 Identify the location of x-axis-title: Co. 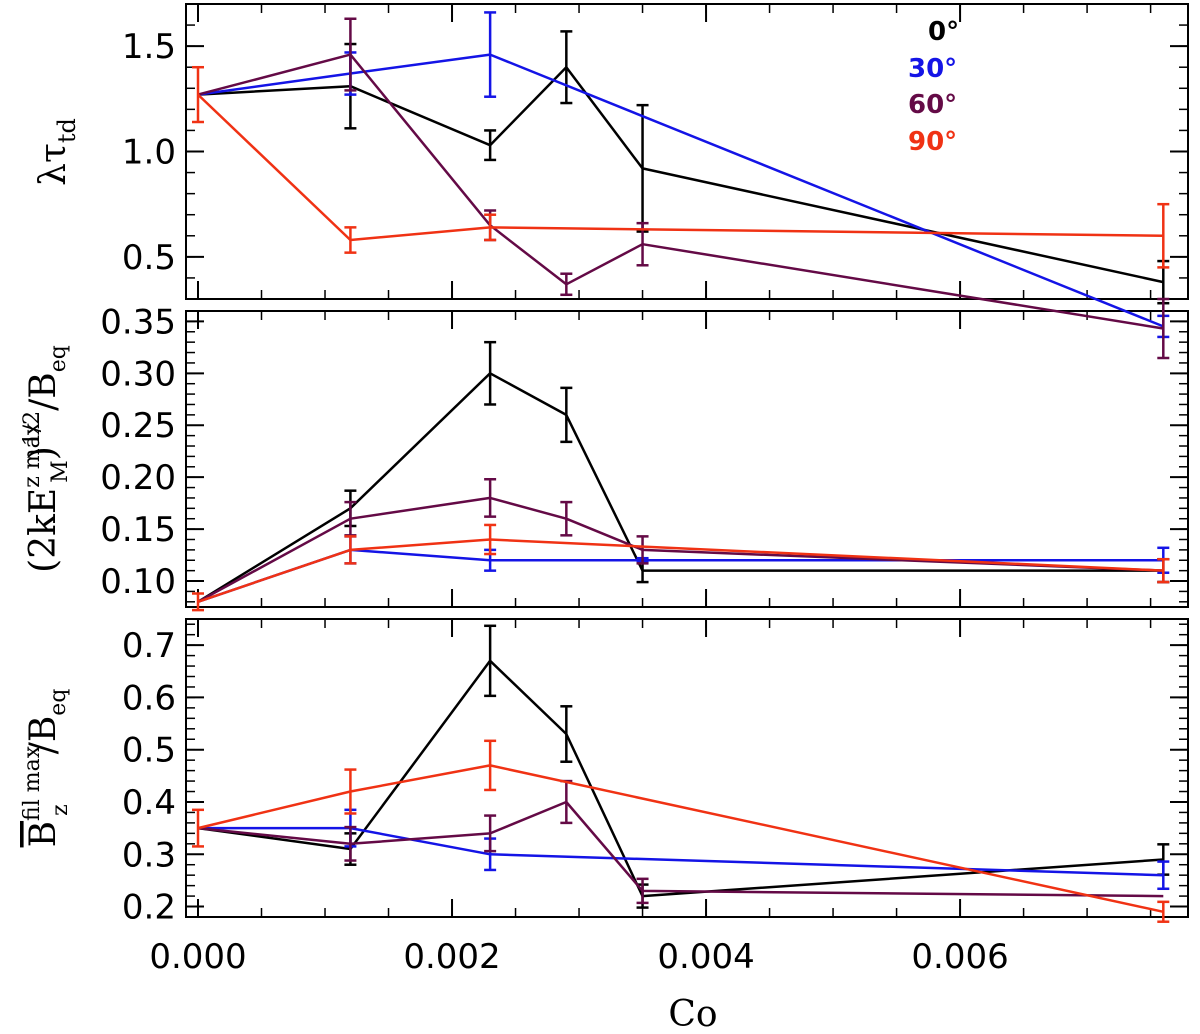
(692, 1014).